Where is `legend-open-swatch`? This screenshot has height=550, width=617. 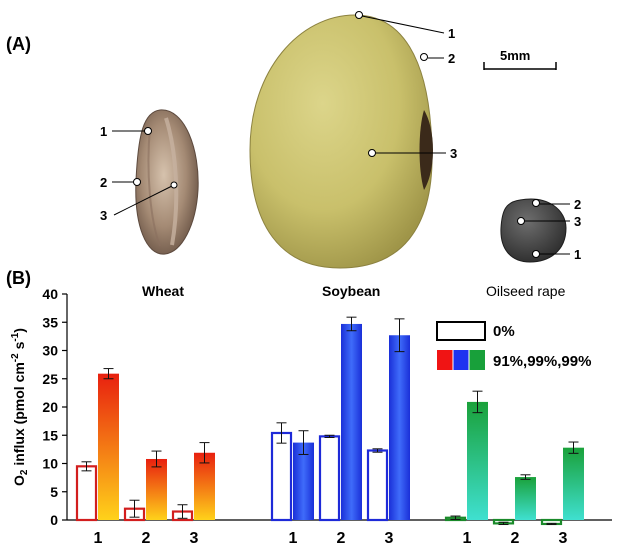
legend-open-swatch is located at coordinates (461, 331).